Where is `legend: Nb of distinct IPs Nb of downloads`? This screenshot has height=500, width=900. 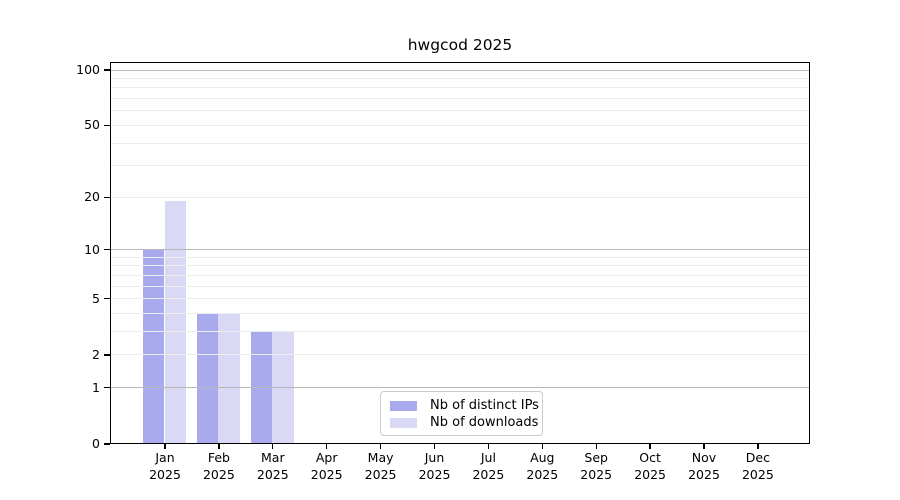 legend: Nb of distinct IPs Nb of downloads is located at coordinates (461, 413).